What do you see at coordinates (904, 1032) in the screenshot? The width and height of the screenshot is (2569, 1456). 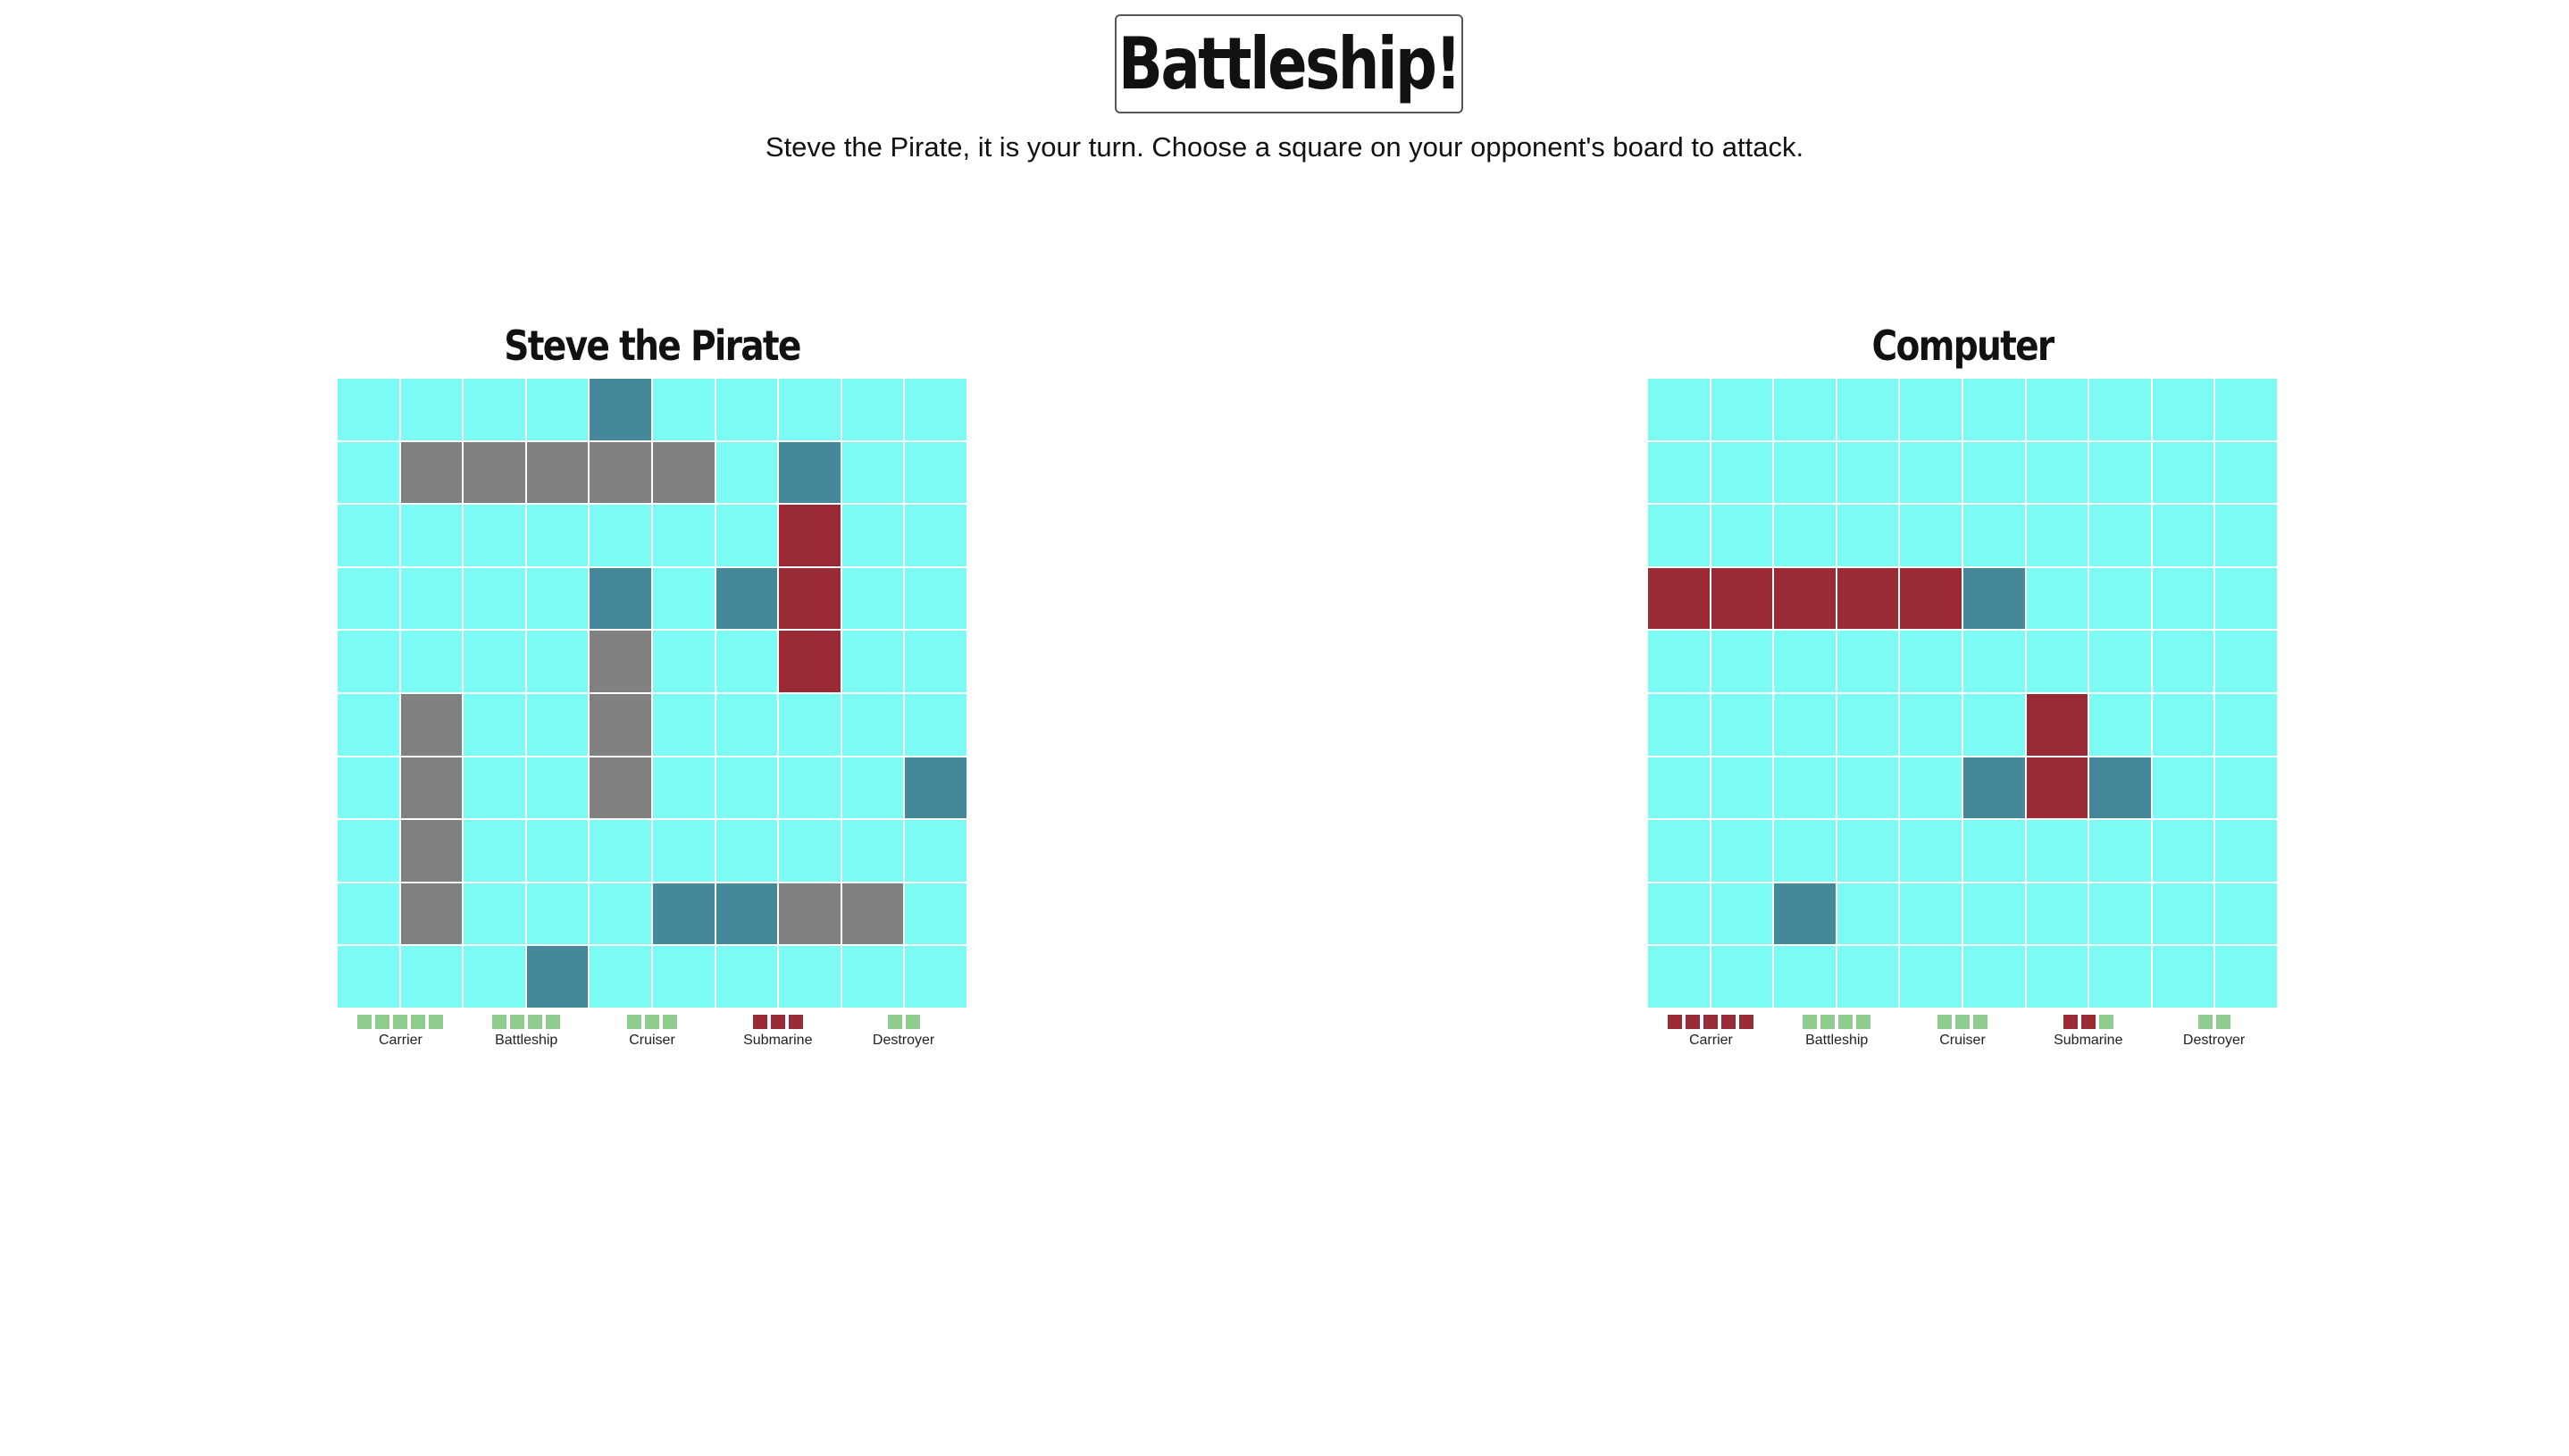 I see `ship-status-destroyer: Destroyer` at bounding box center [904, 1032].